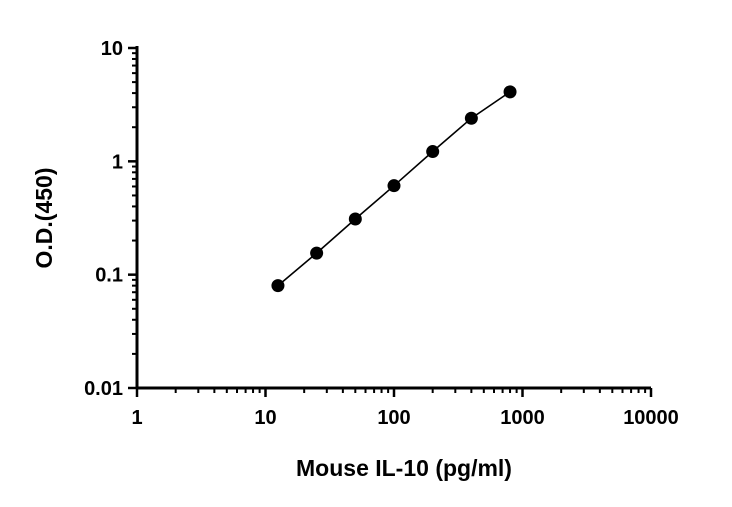 This screenshot has width=732, height=507. I want to click on y-tick-label: 1, so click(117, 162).